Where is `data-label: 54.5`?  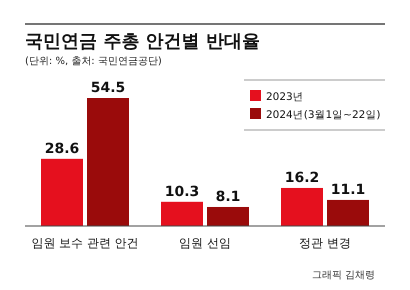 data-label: 54.5 is located at coordinates (108, 88).